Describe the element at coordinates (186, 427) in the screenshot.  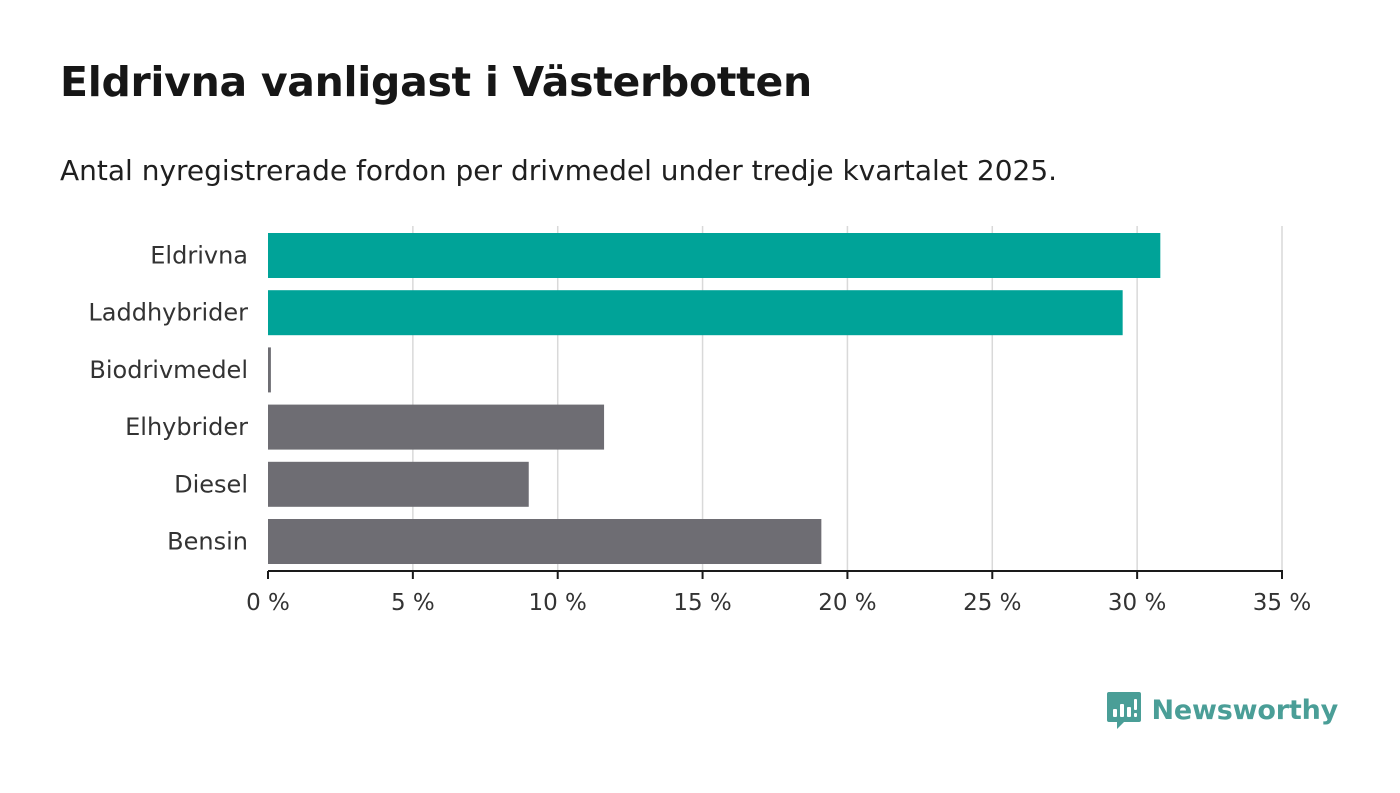
I see `category-label: Elhybrider` at that location.